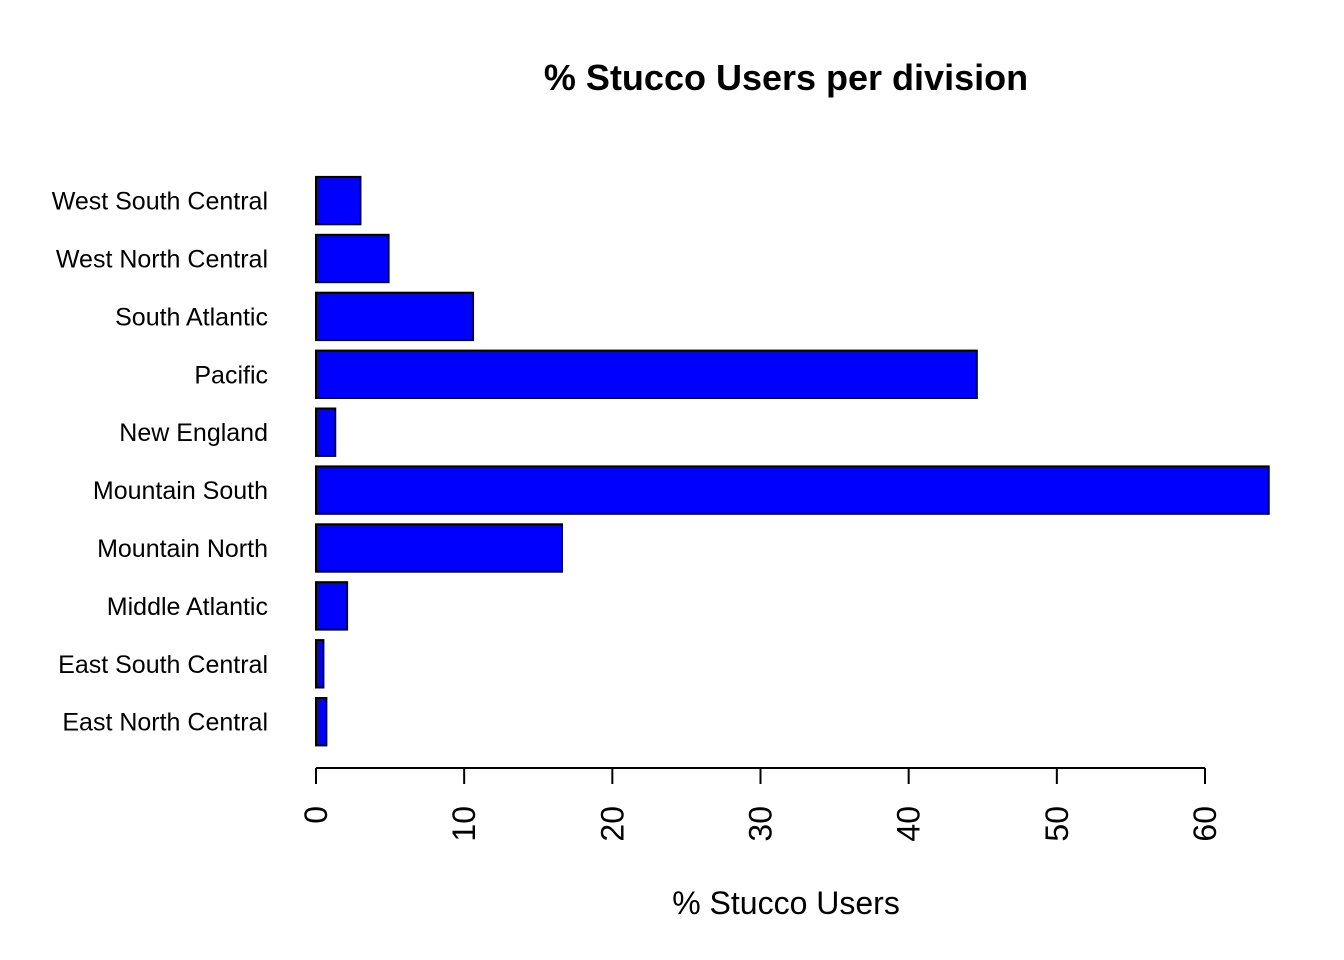  I want to click on bar-middle-atlantic, so click(332, 606).